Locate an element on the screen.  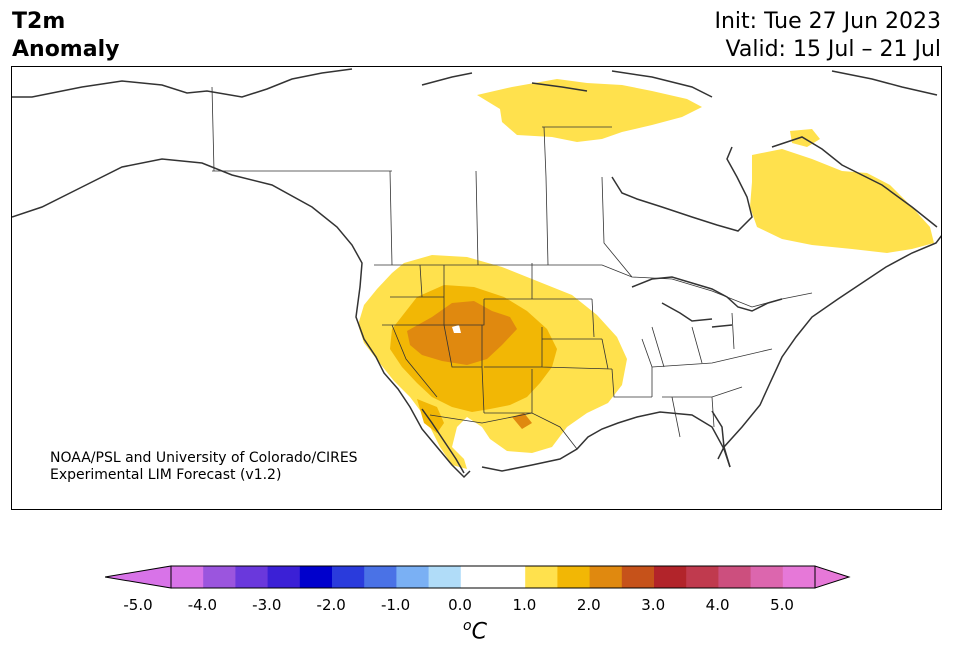
anomaly-region-west-level2b is located at coordinates (430, 416).